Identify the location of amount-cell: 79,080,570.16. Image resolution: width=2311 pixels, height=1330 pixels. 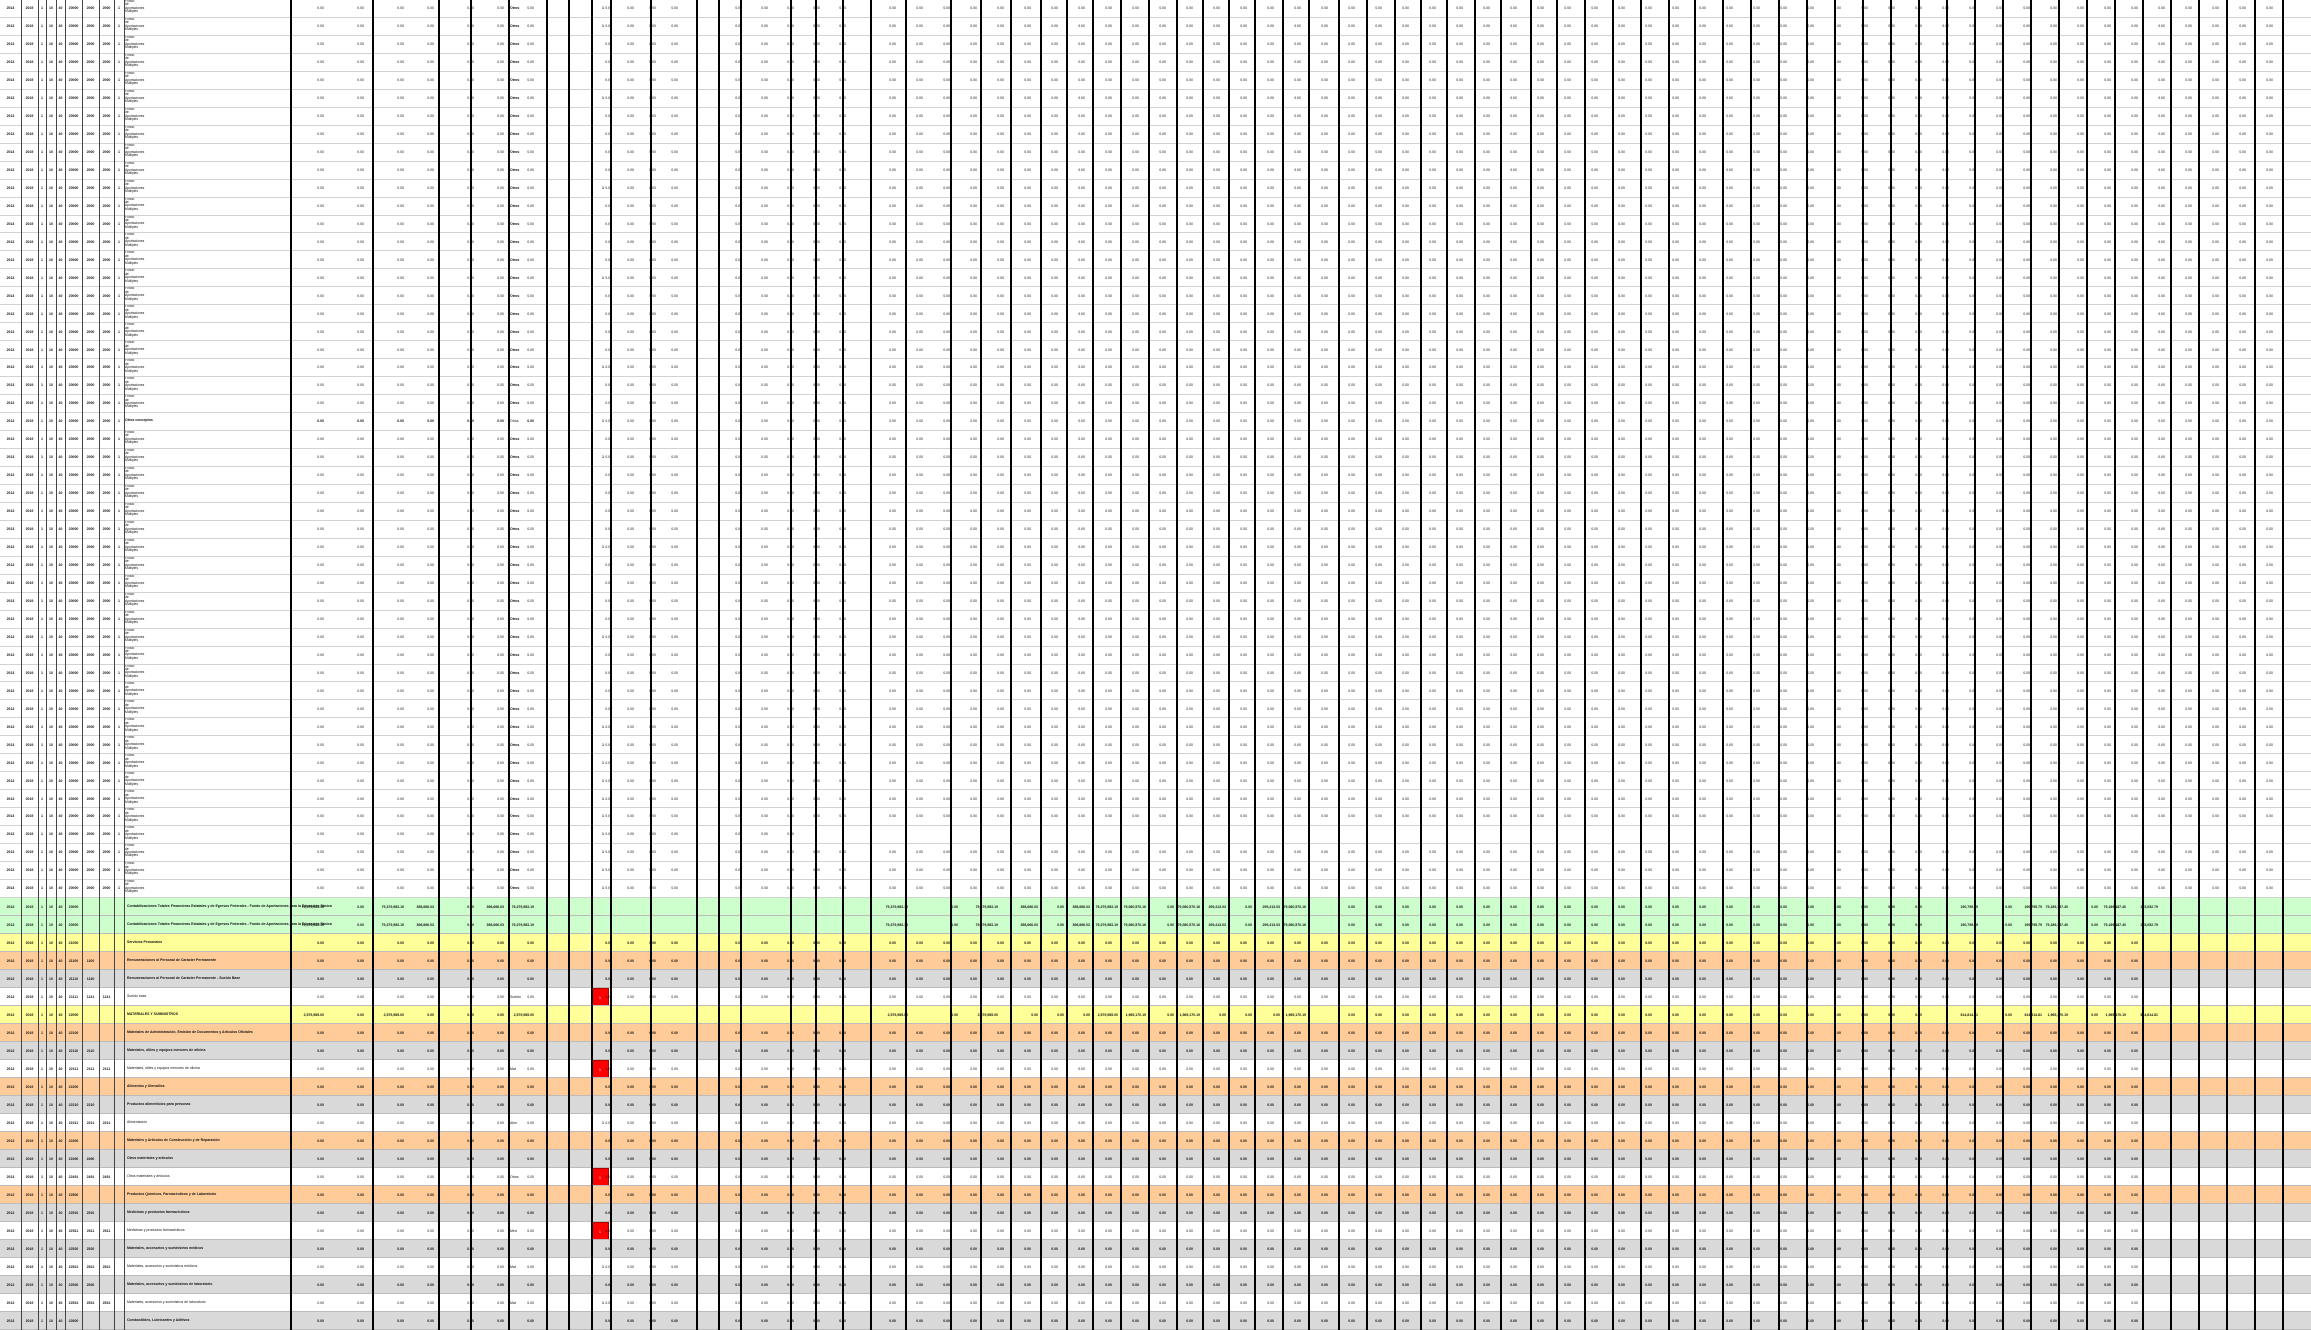
(1291, 907).